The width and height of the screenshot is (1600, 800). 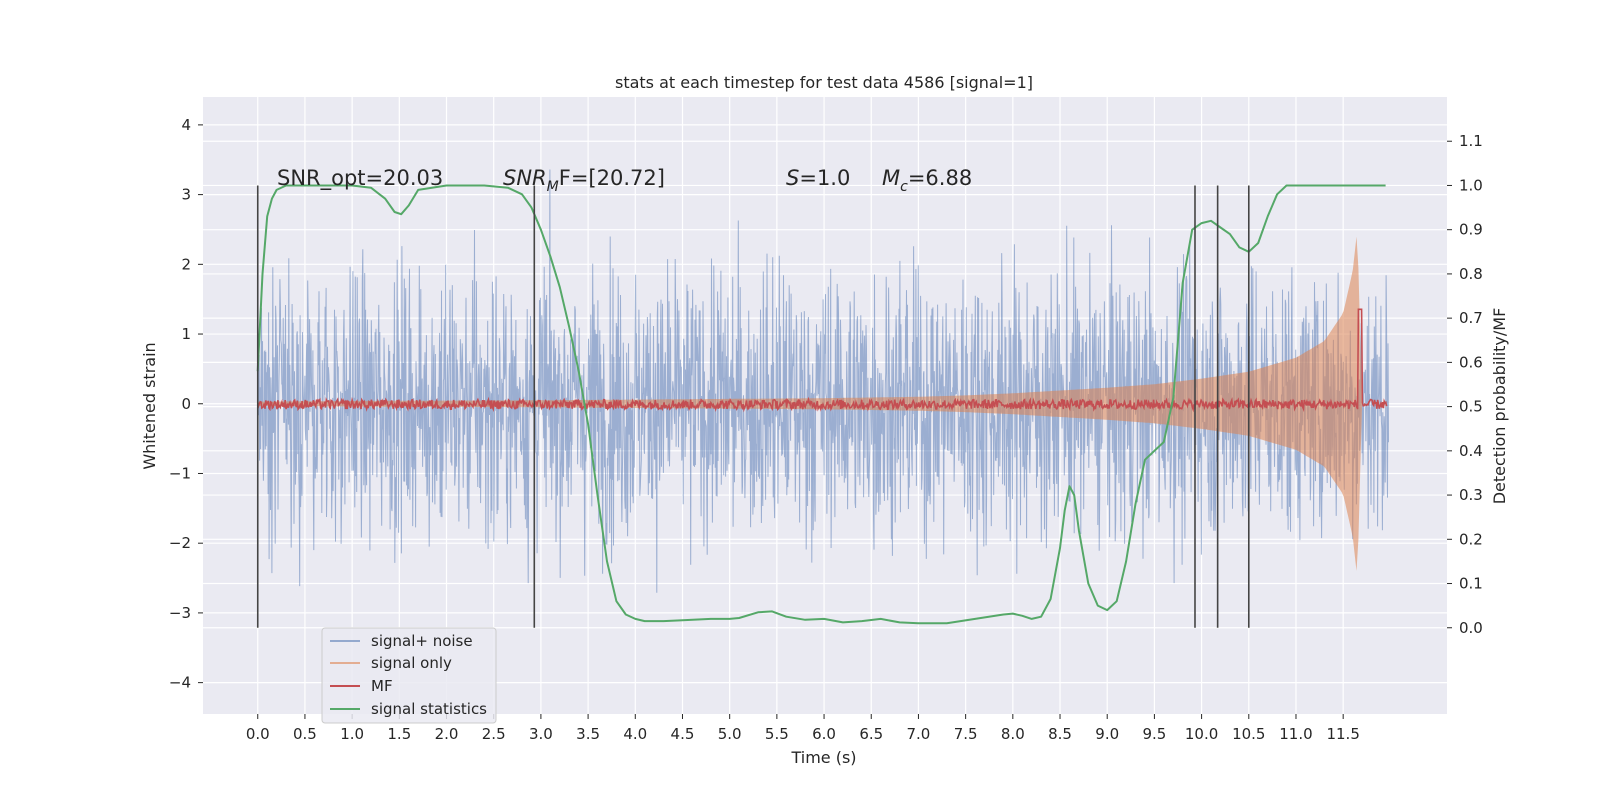 I want to click on y-right-tick-label: 0.5, so click(x=1471, y=407).